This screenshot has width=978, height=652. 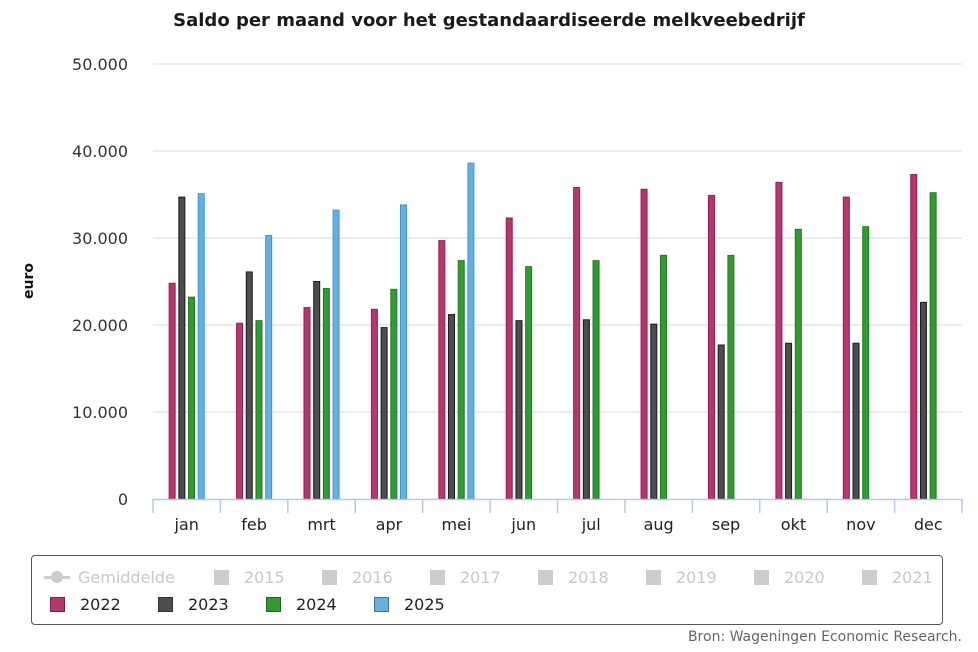 I want to click on bar-2024-jul, so click(x=596, y=380).